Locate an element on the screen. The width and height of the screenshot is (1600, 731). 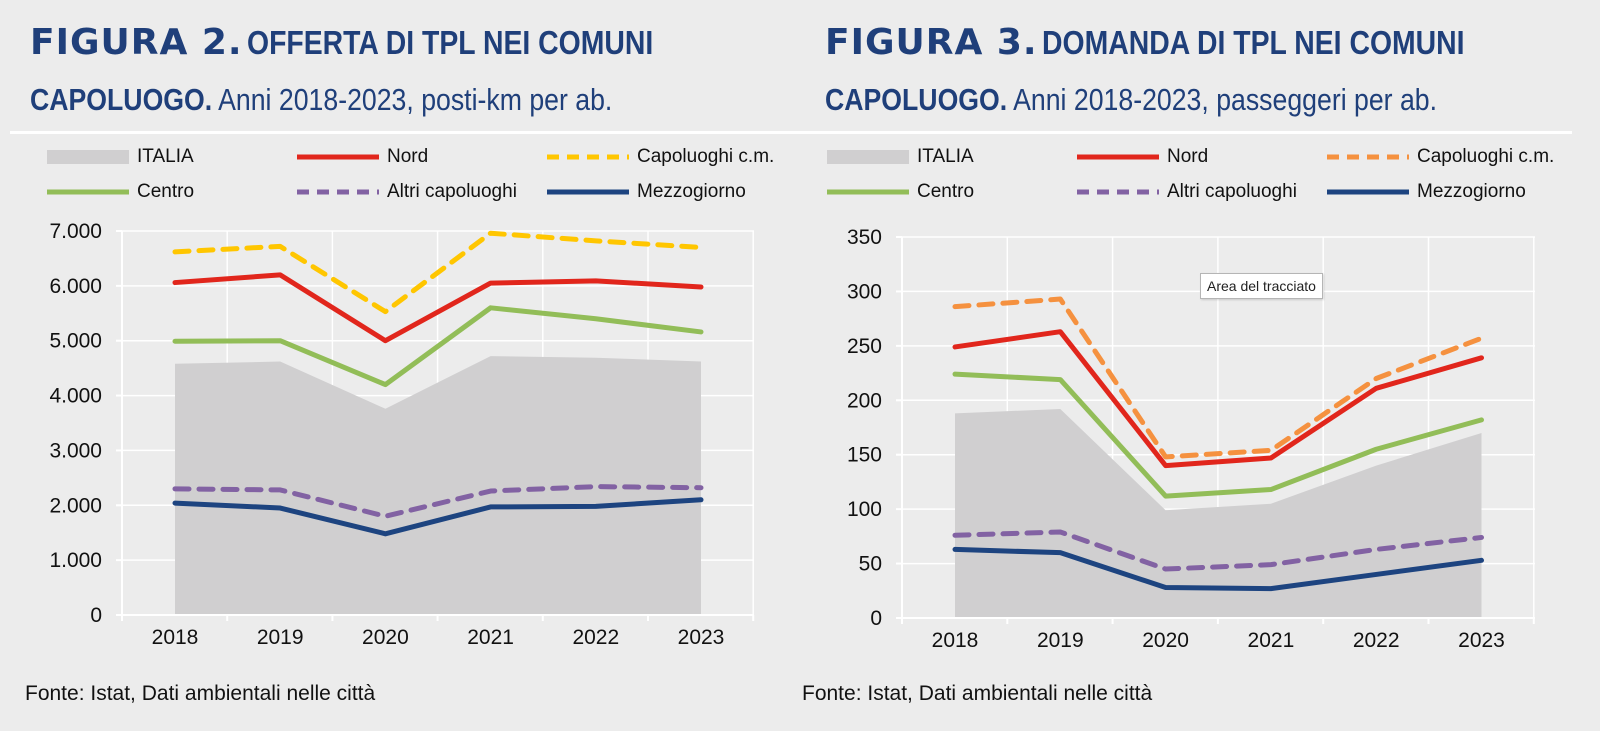
figure-3-heading: DOMANDA DI TPL NEI COMUNI is located at coordinates (1253, 42).